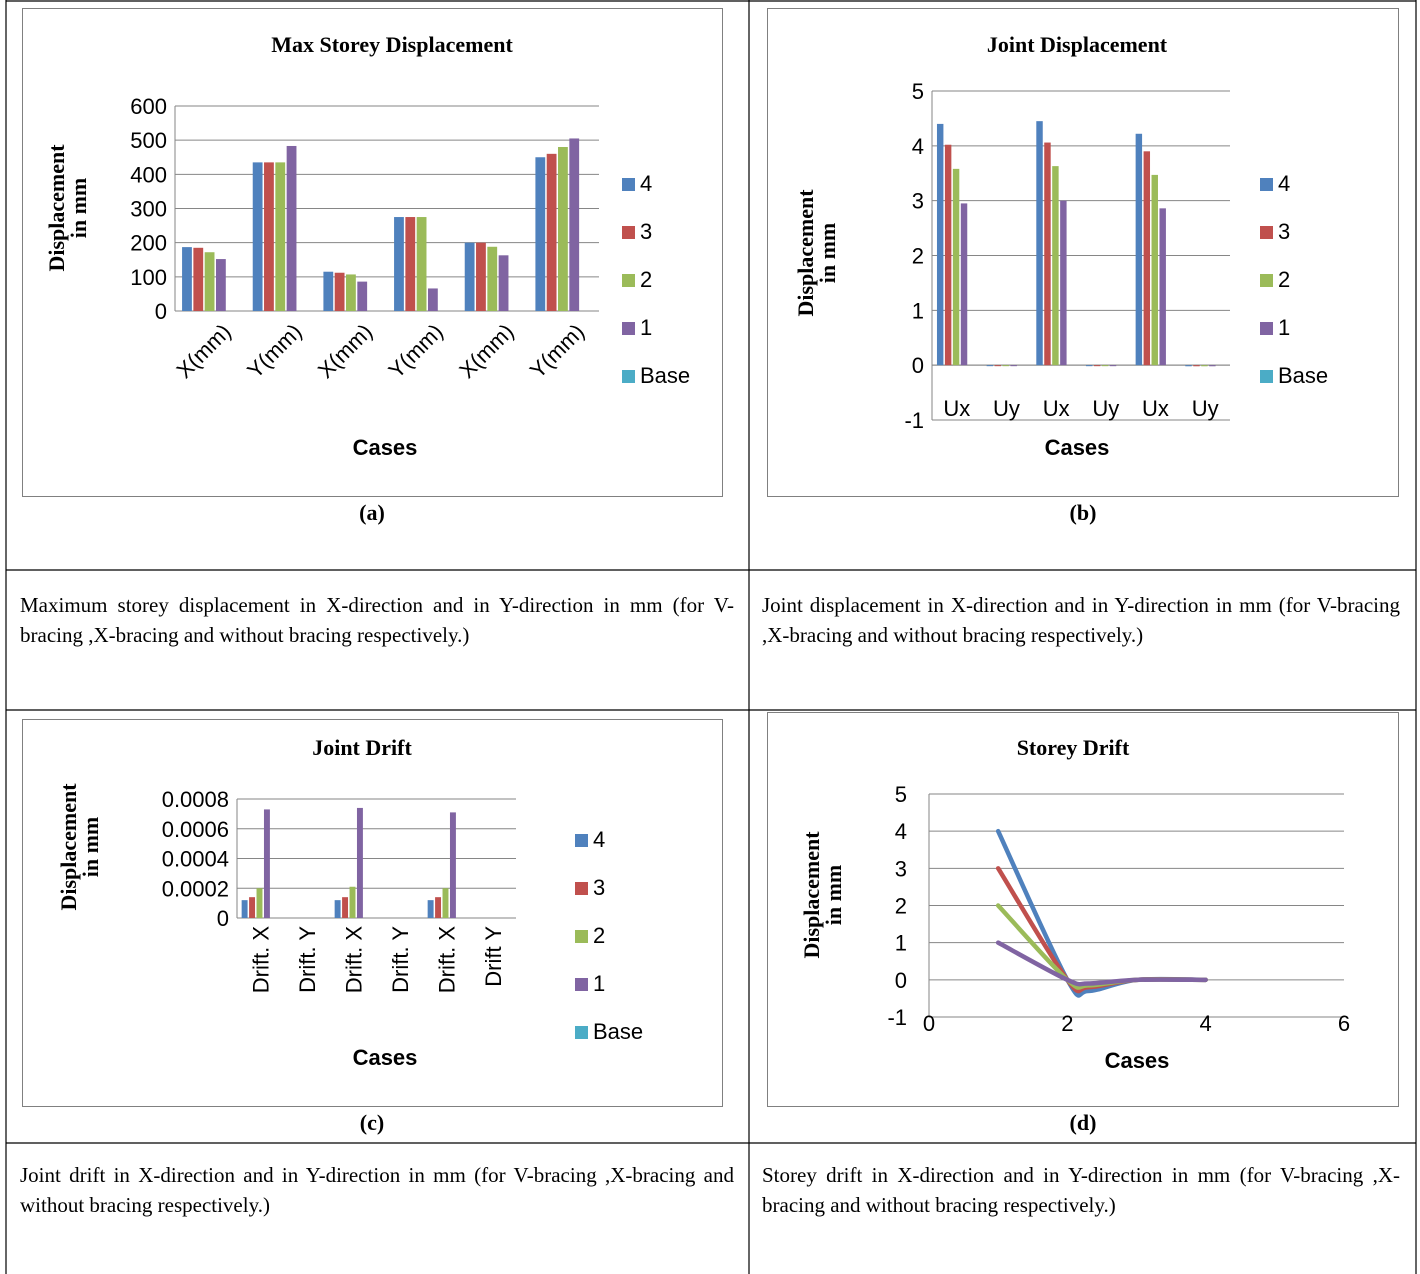 This screenshot has height=1274, width=1420. Describe the element at coordinates (833, 895) in the screenshot. I see `y-axis-label-chart-d: in mm` at that location.